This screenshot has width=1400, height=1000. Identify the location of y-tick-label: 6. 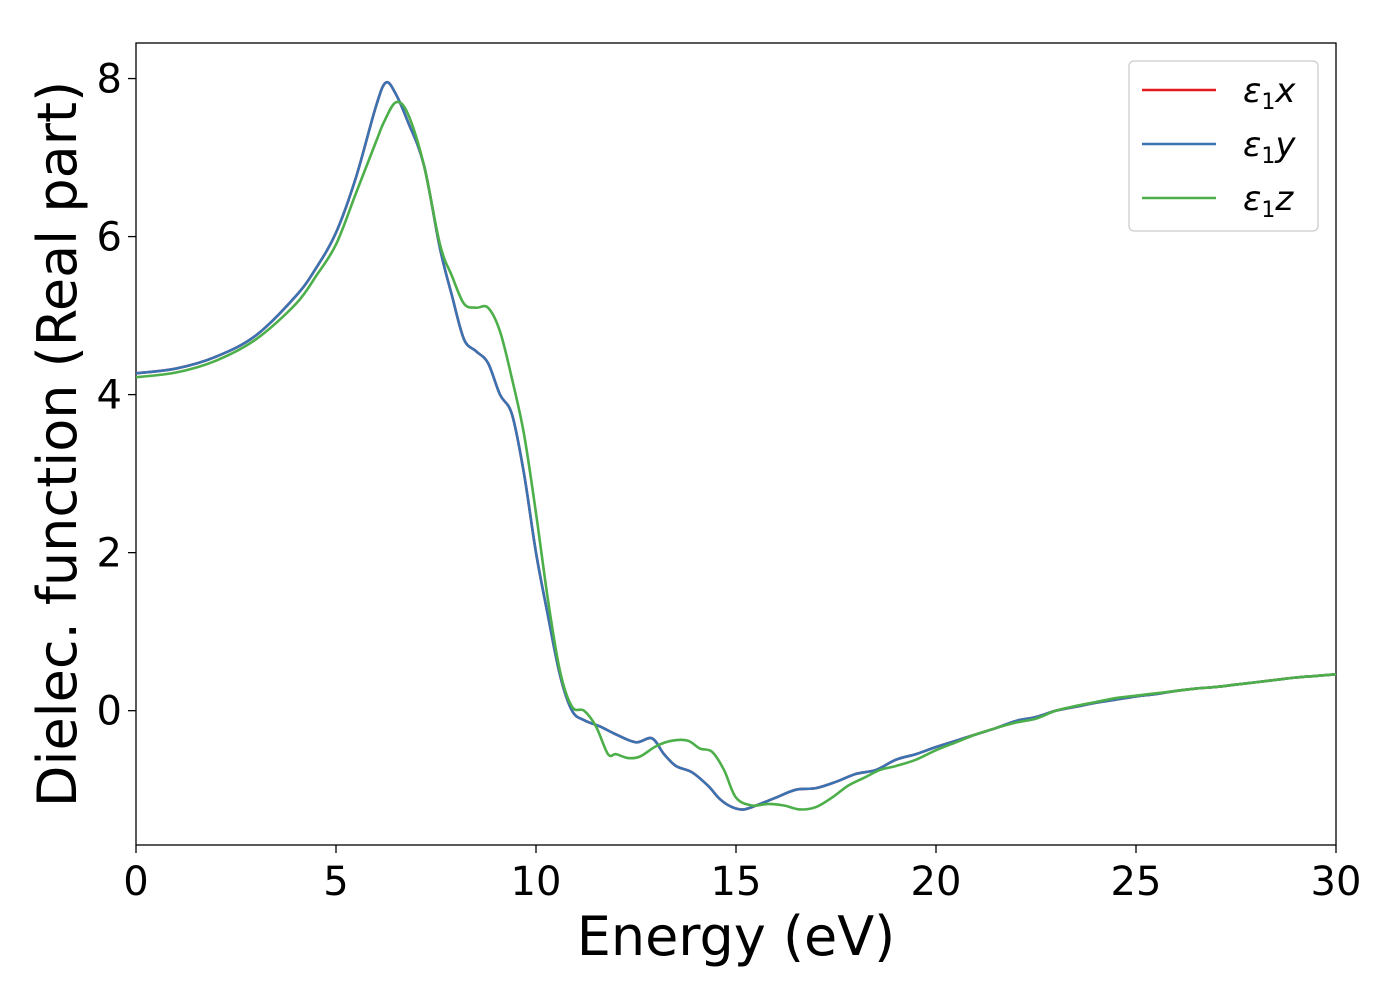
(109, 238).